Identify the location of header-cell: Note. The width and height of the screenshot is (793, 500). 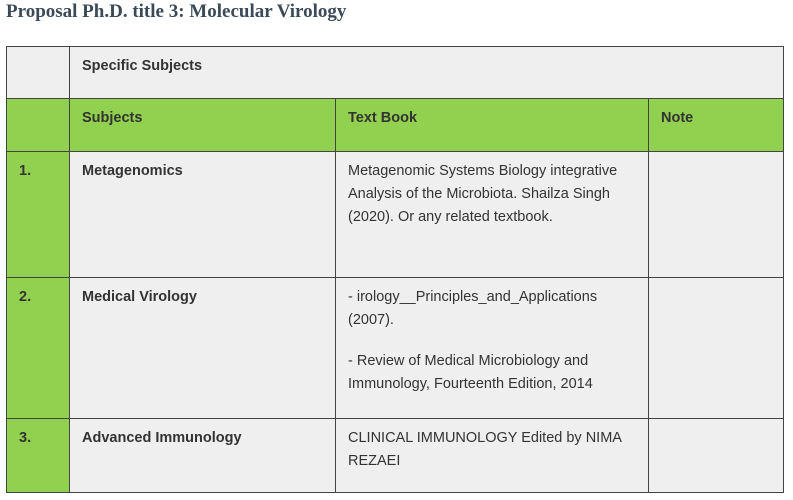
(716, 125).